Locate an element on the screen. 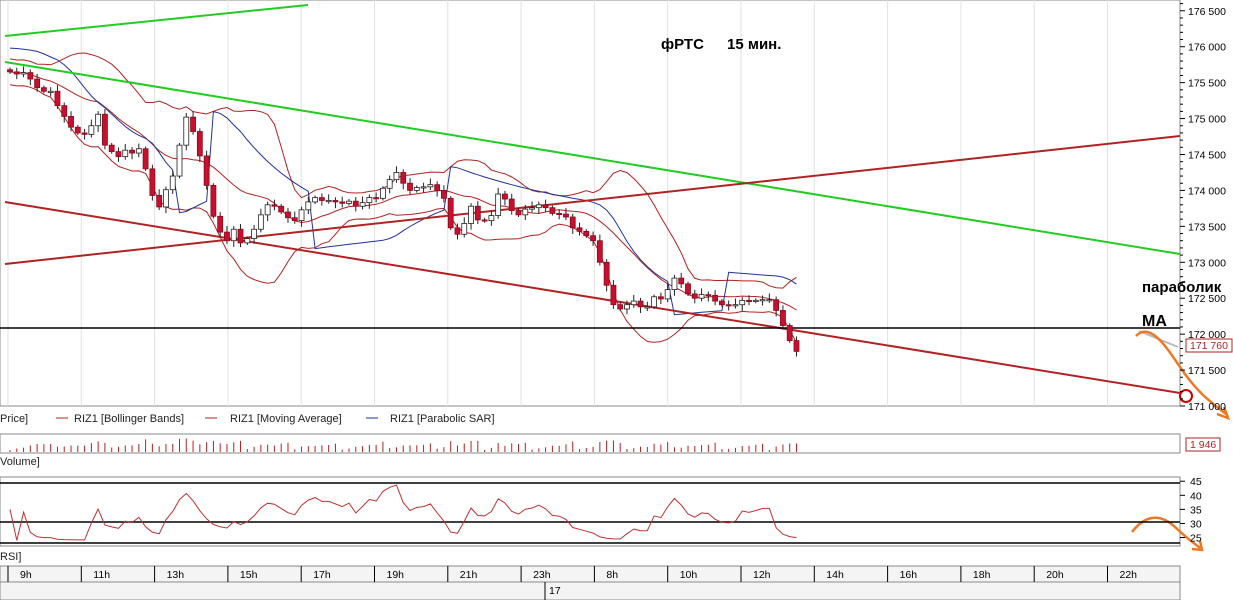 The width and height of the screenshot is (1233, 605). legend-volume: Volume] is located at coordinates (20, 462).